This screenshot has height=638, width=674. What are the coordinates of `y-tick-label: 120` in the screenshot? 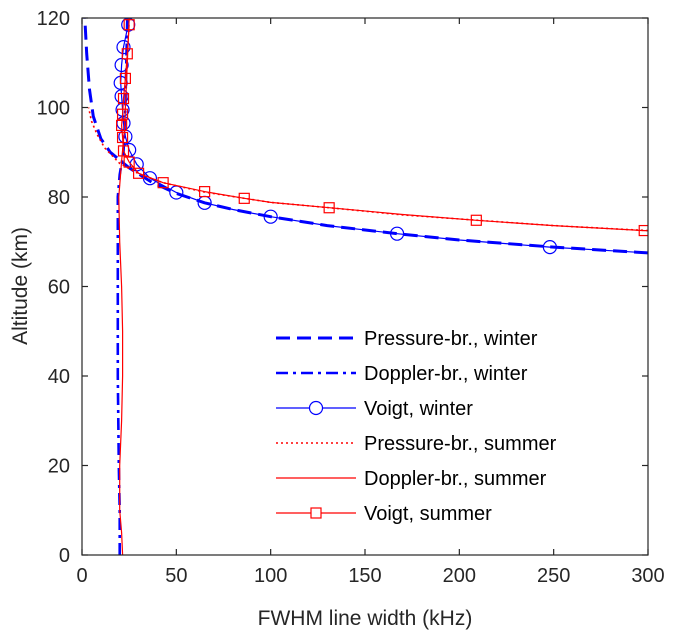 It's located at (53, 19).